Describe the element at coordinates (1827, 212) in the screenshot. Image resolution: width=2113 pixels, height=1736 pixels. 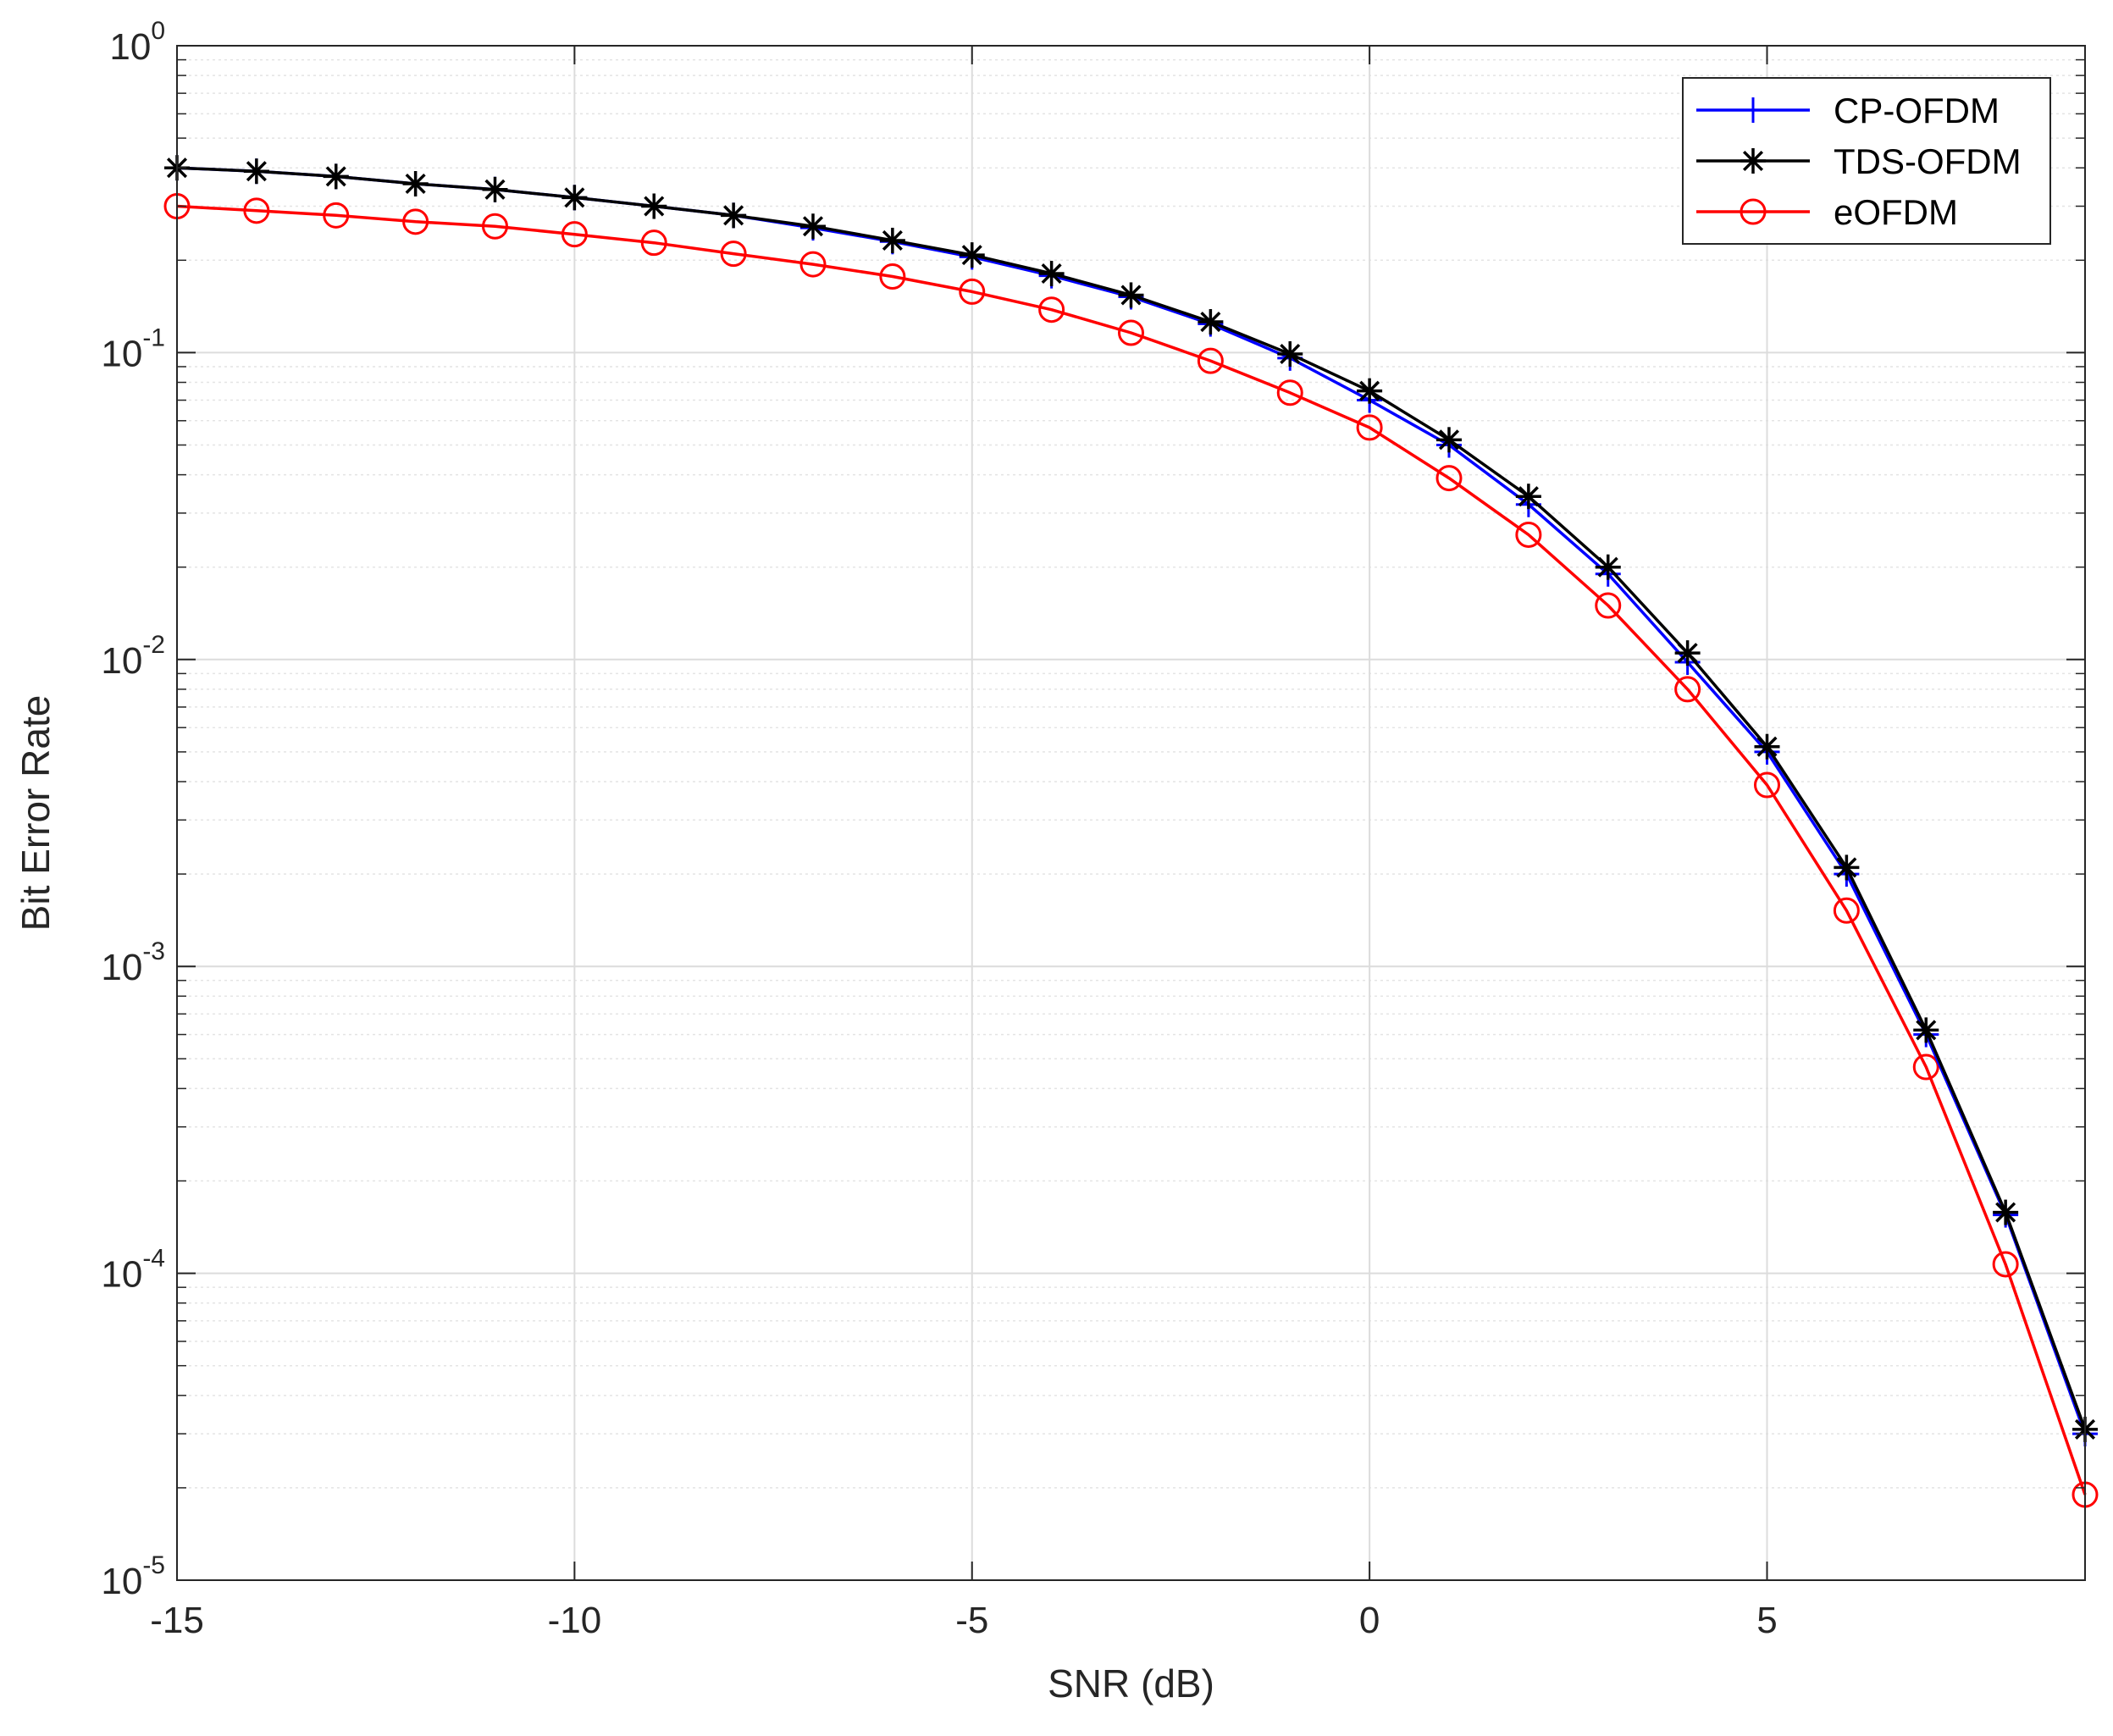
I see `legend-item: eOFDM` at that location.